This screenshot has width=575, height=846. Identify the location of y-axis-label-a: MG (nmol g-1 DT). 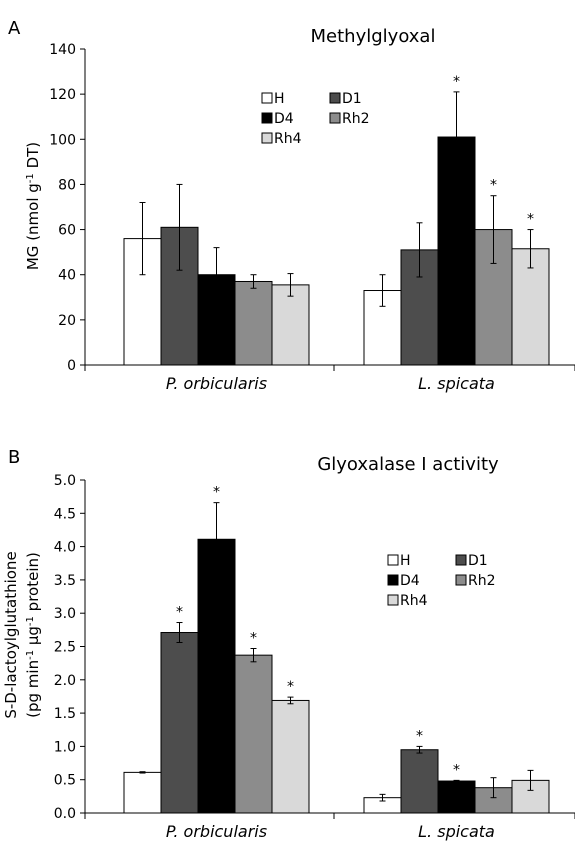
(33, 206).